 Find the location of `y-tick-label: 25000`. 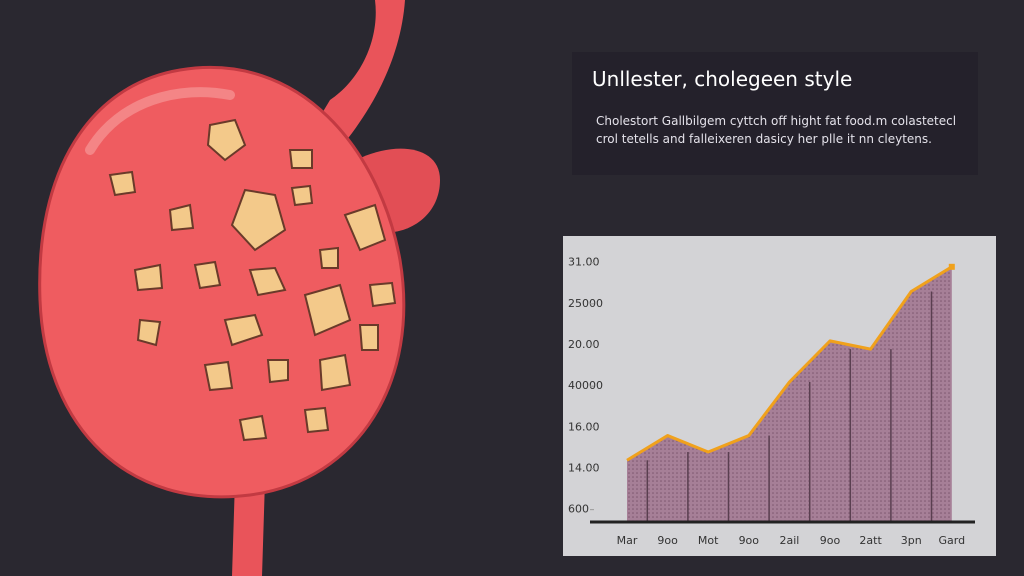

y-tick-label: 25000 is located at coordinates (585, 303).